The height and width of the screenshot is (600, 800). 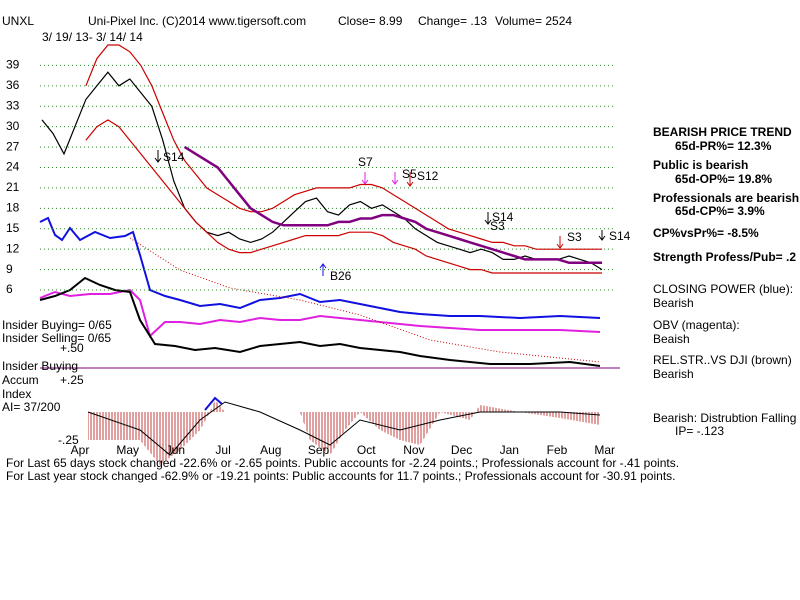 I want to click on accum-line, so click(x=344, y=428).